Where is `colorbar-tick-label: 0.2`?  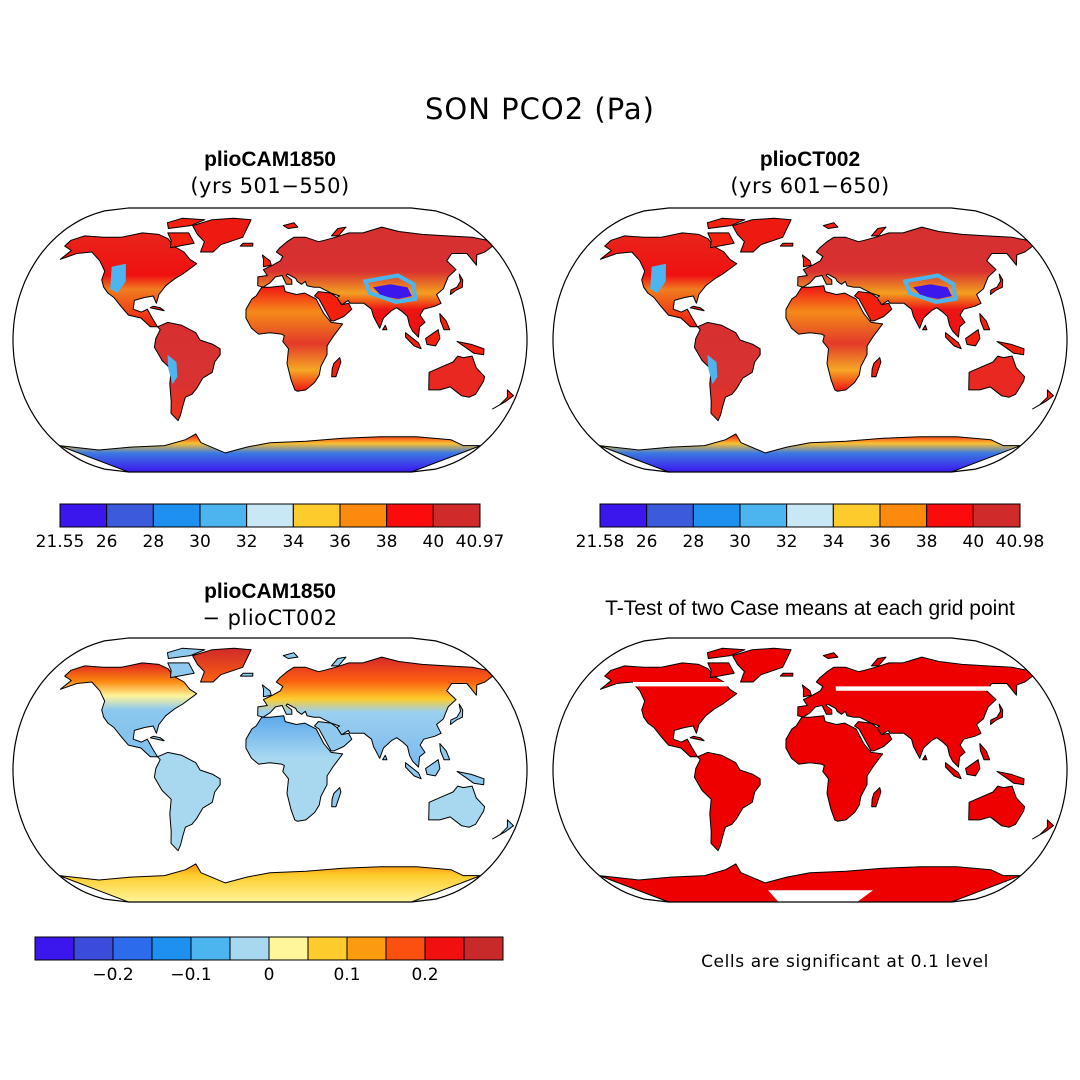 colorbar-tick-label: 0.2 is located at coordinates (424, 975).